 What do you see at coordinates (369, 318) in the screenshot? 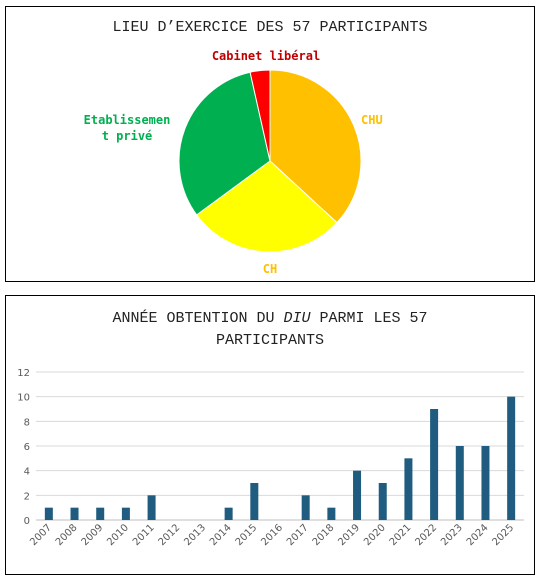
I see `bar-title-part2: PARMI LES 57` at bounding box center [369, 318].